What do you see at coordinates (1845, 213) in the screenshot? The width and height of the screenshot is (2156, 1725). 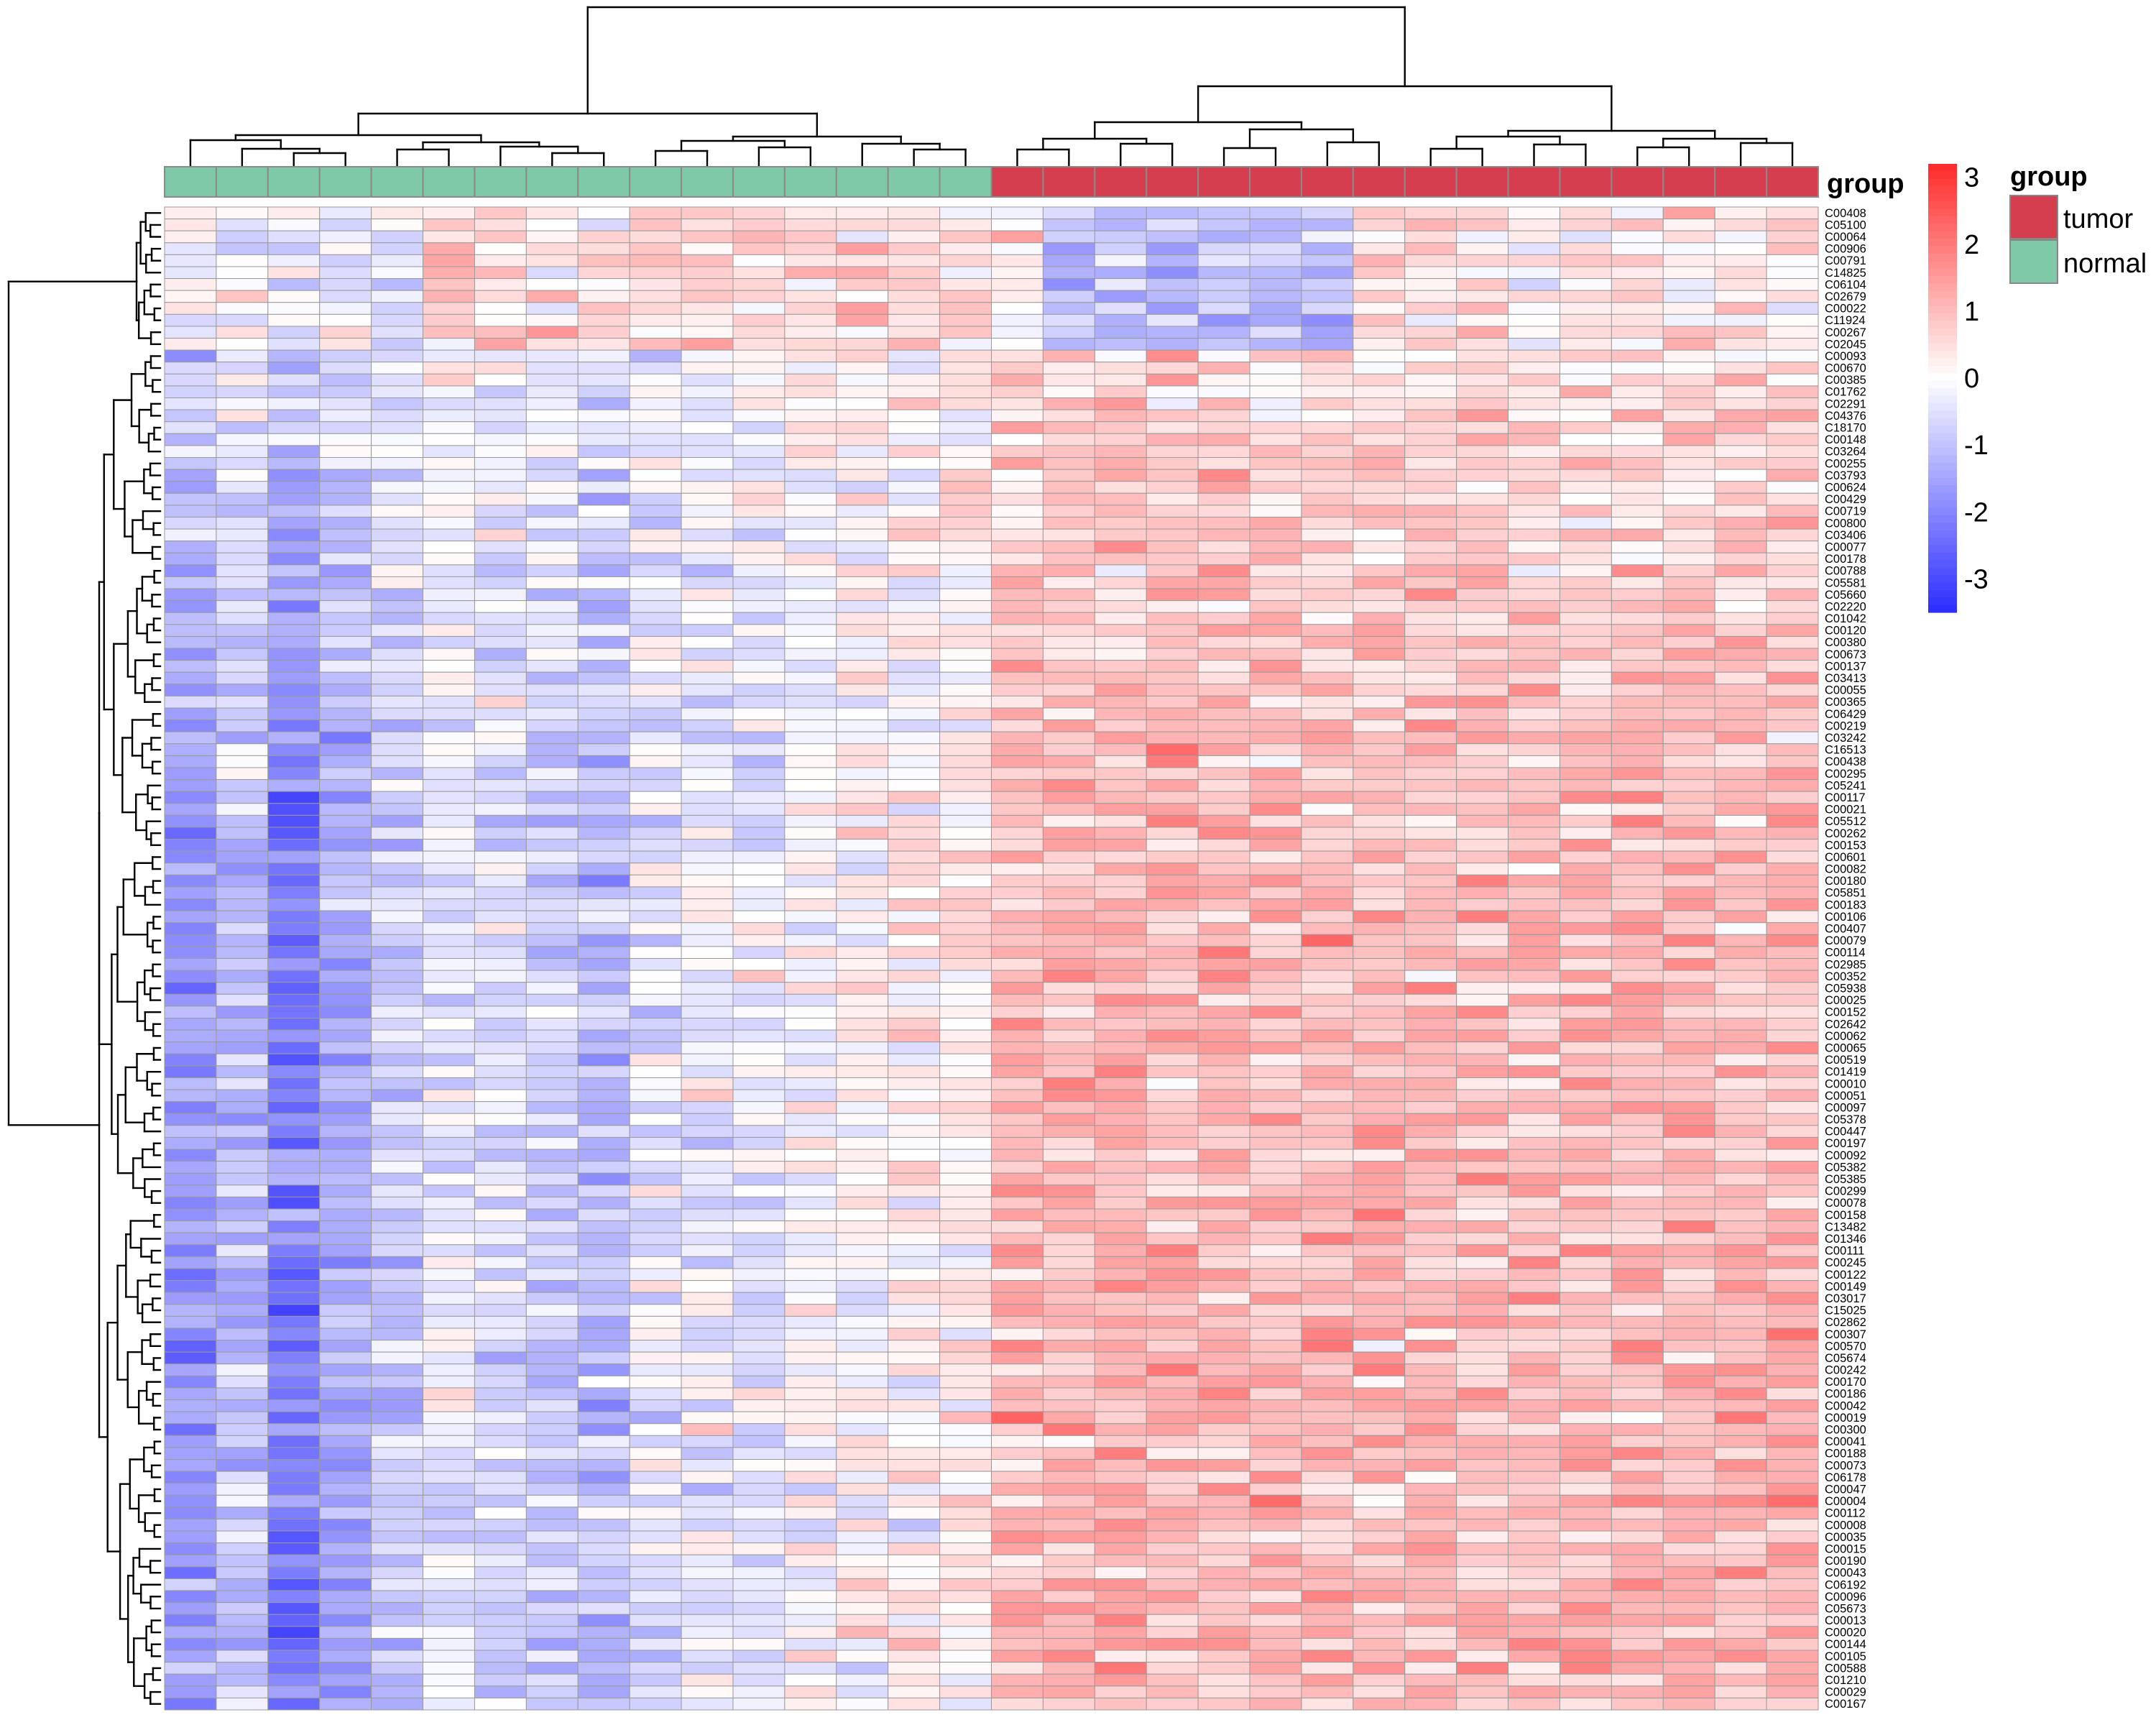 I see `row-label: C00408` at bounding box center [1845, 213].